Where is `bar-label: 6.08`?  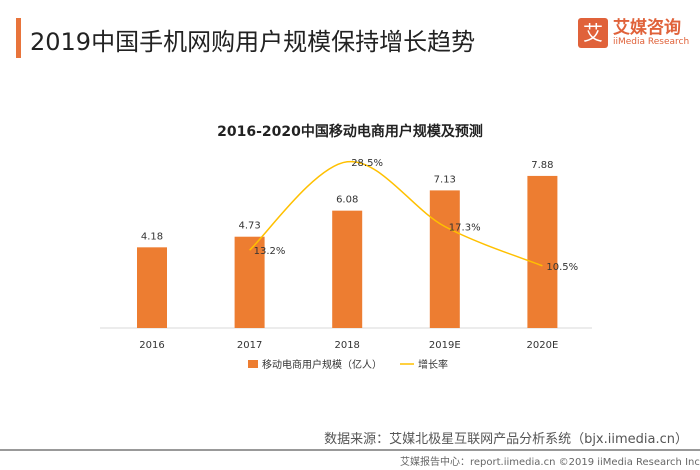
bar-label: 6.08 is located at coordinates (347, 200).